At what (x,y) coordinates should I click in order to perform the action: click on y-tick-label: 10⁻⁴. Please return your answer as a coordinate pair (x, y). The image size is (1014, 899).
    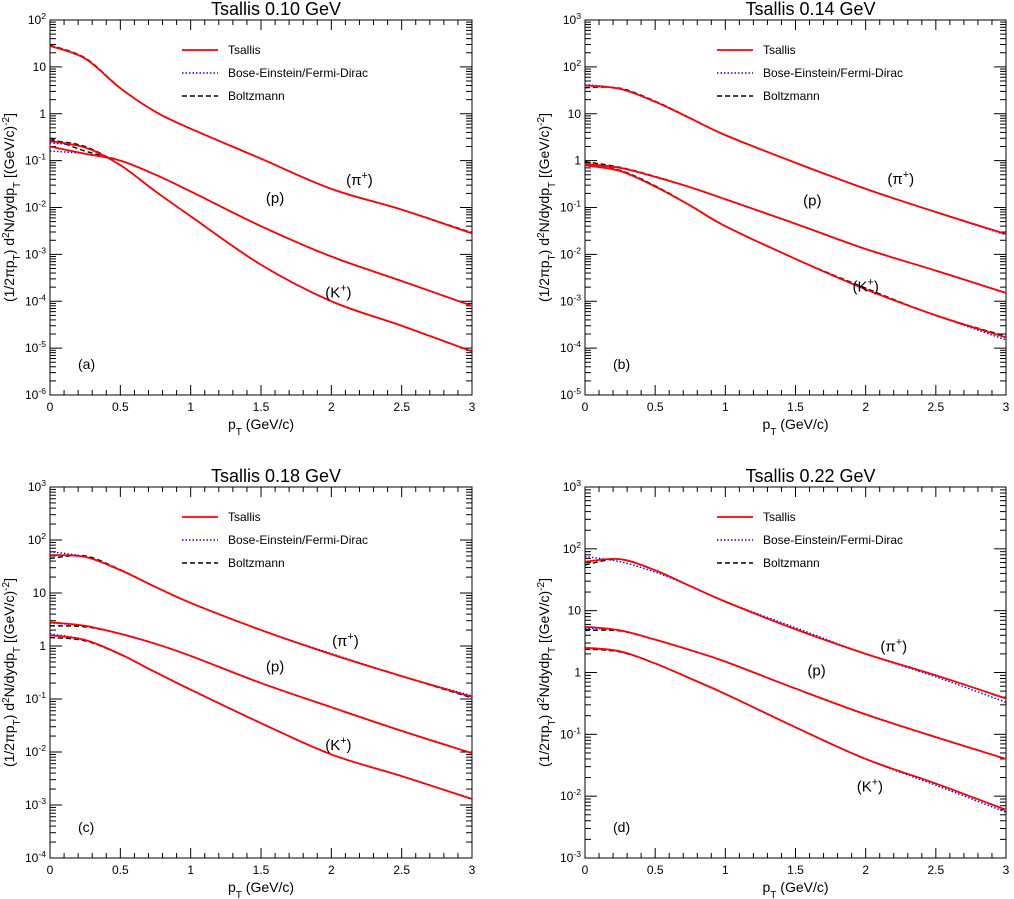
    Looking at the image, I should click on (570, 347).